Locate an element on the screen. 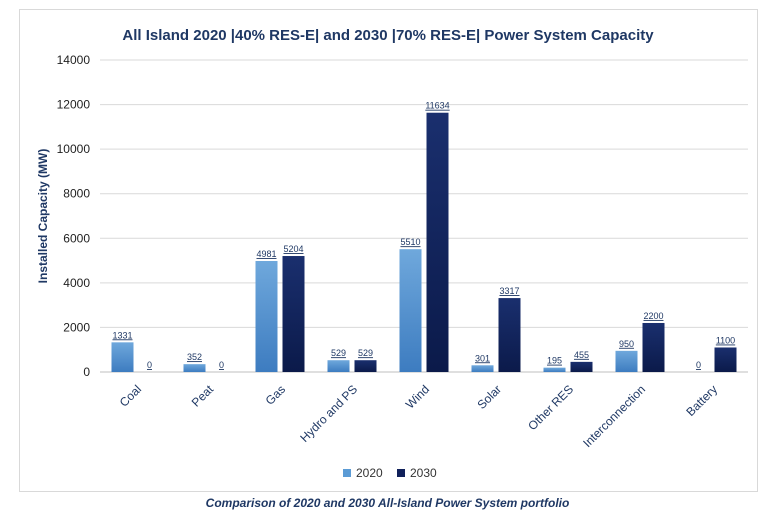  y-tick-label: 10000 is located at coordinates (74, 149).